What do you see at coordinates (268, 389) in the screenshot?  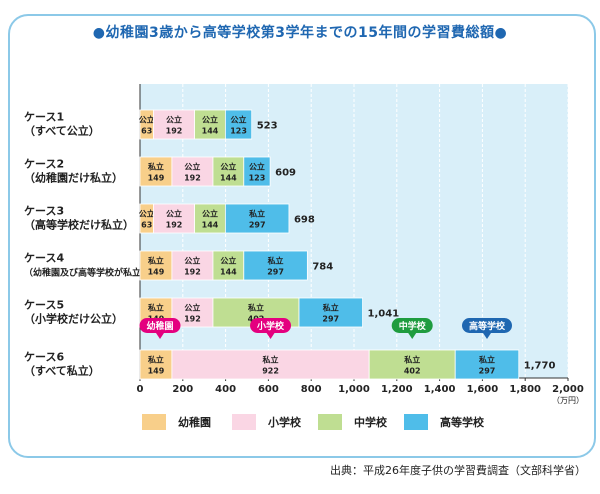 I see `x-tick-label: 600` at bounding box center [268, 389].